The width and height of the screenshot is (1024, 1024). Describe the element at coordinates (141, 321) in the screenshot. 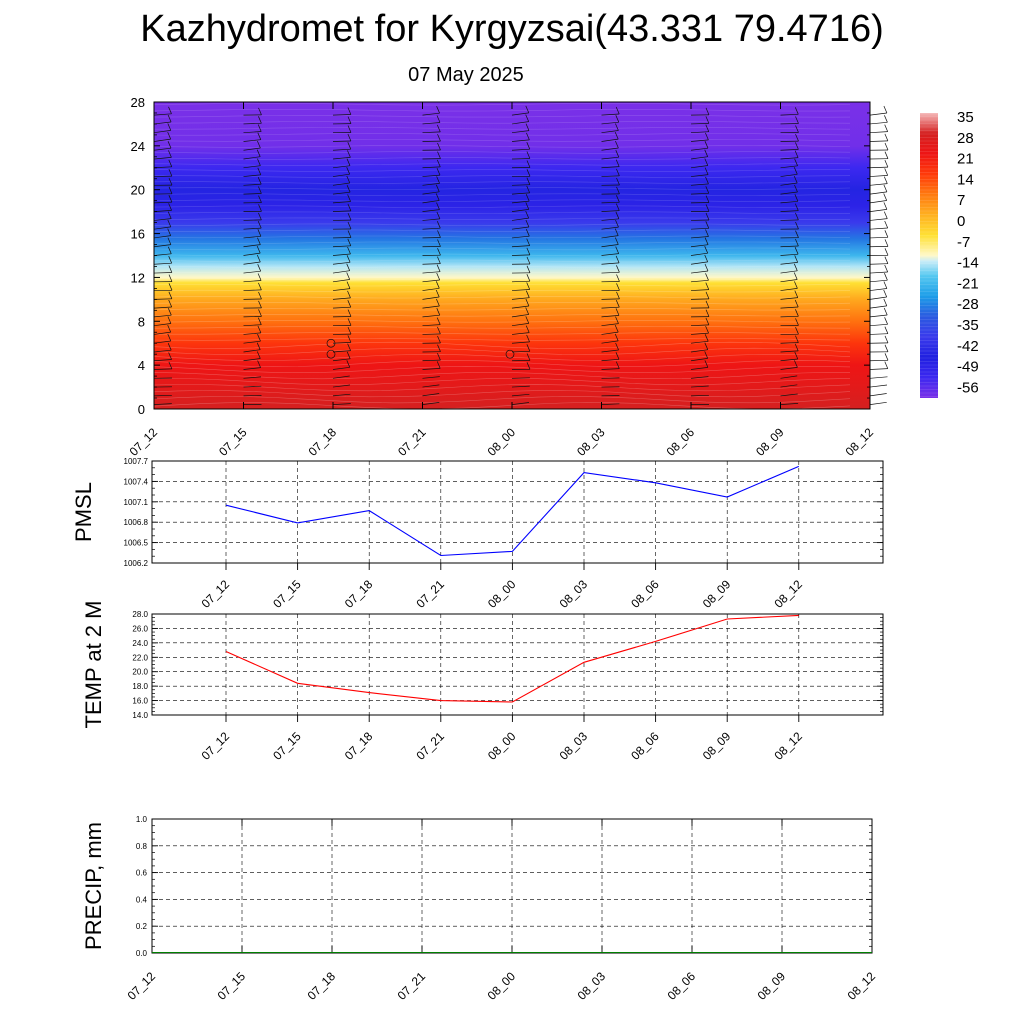

I see `y-tick-label: 8` at that location.